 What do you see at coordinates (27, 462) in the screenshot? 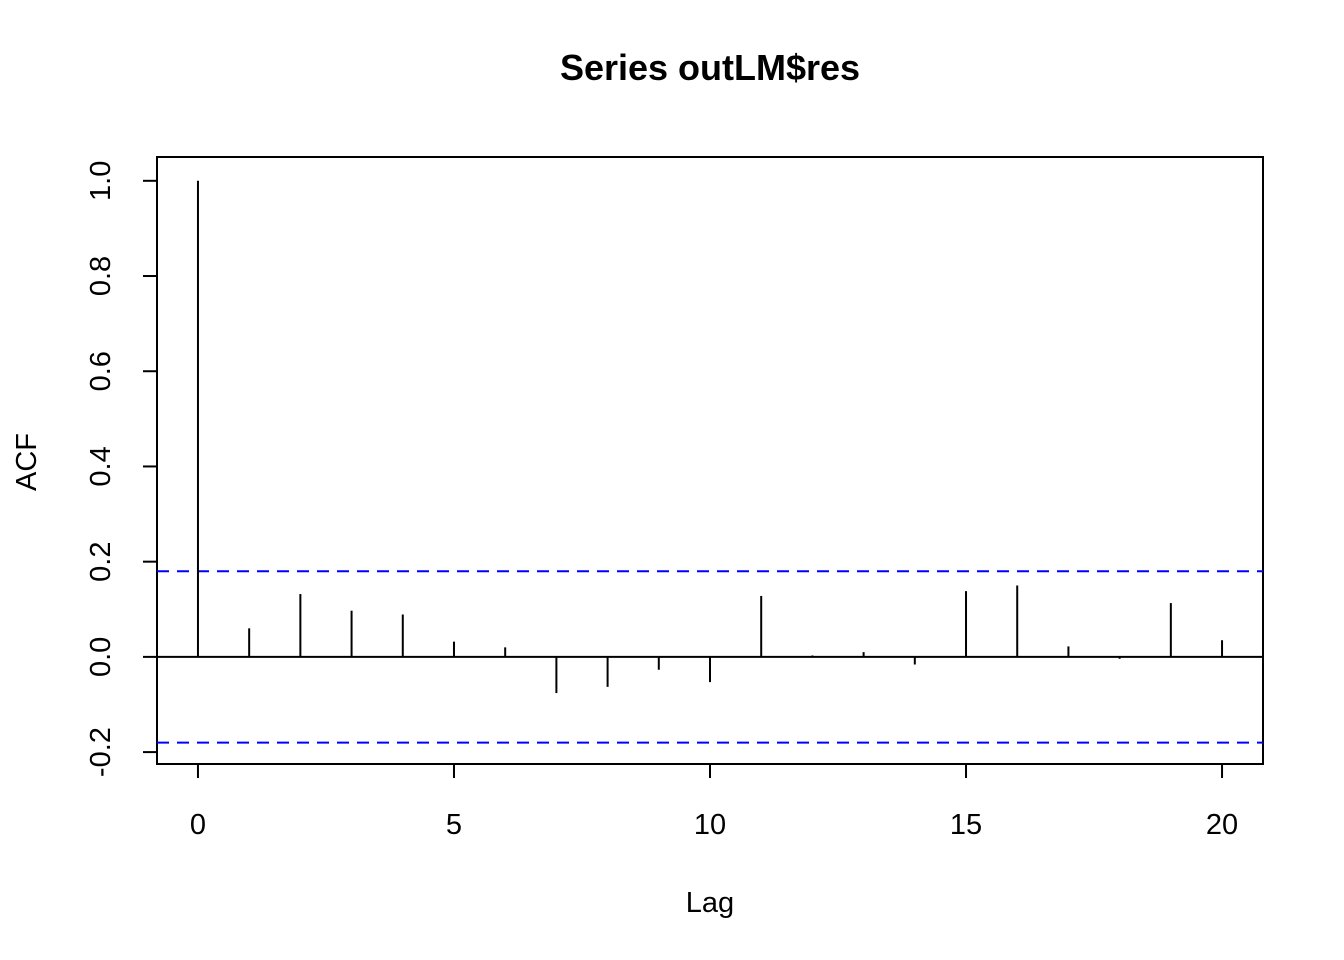
I see `y-axis-label: ACF` at bounding box center [27, 462].